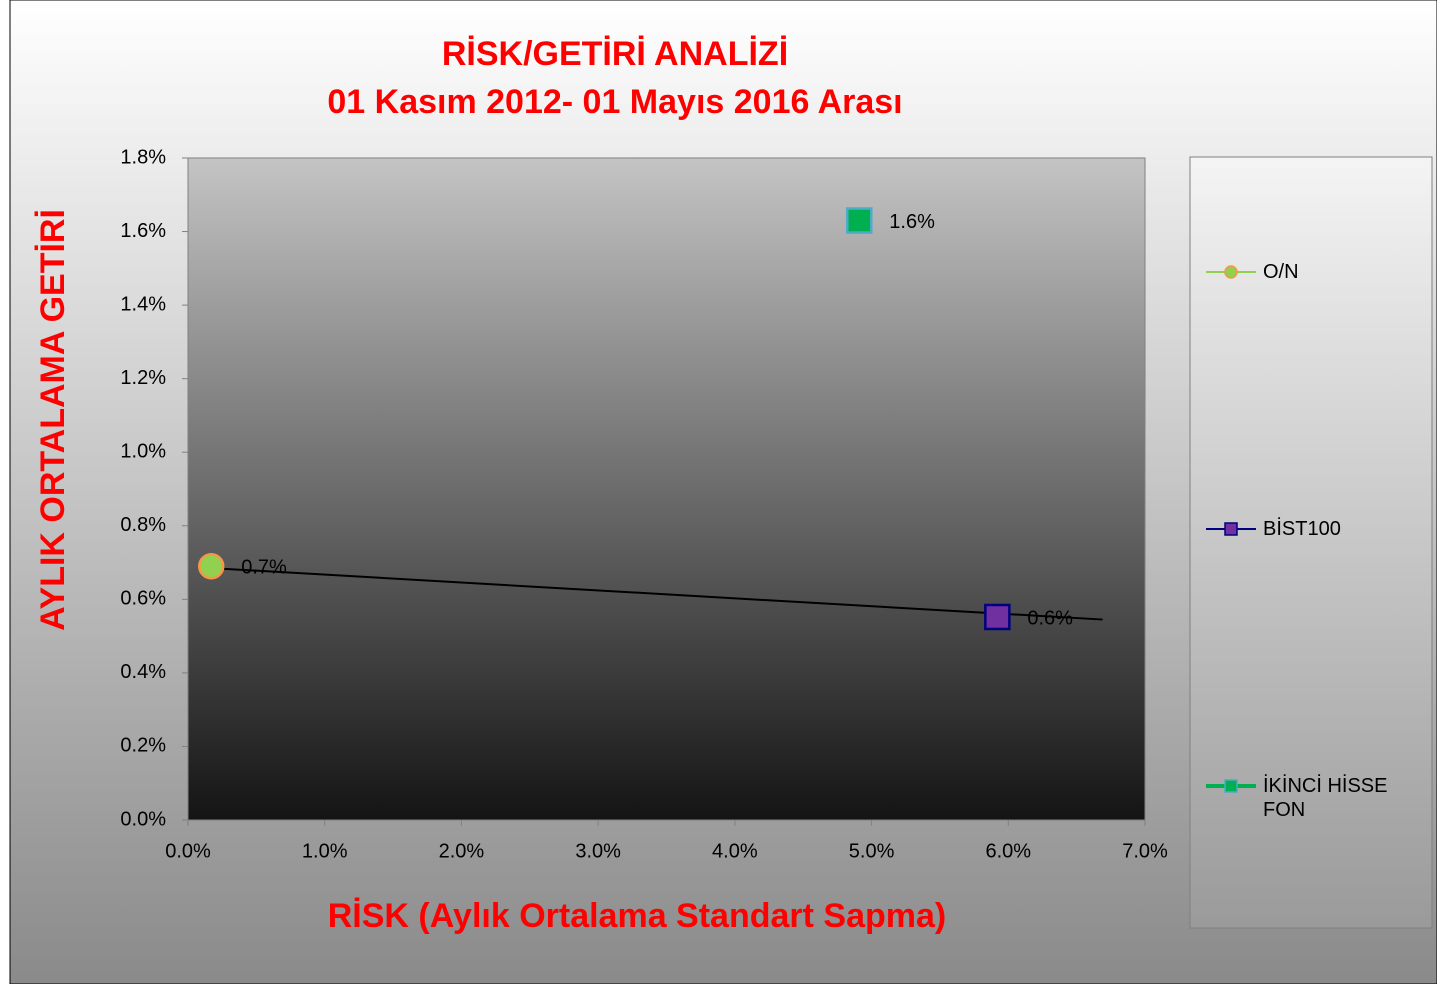 The image size is (1437, 984). I want to click on chart-subtitle: 01 Kasım 2012- 01 Mayıs 2016 Arası, so click(614, 102).